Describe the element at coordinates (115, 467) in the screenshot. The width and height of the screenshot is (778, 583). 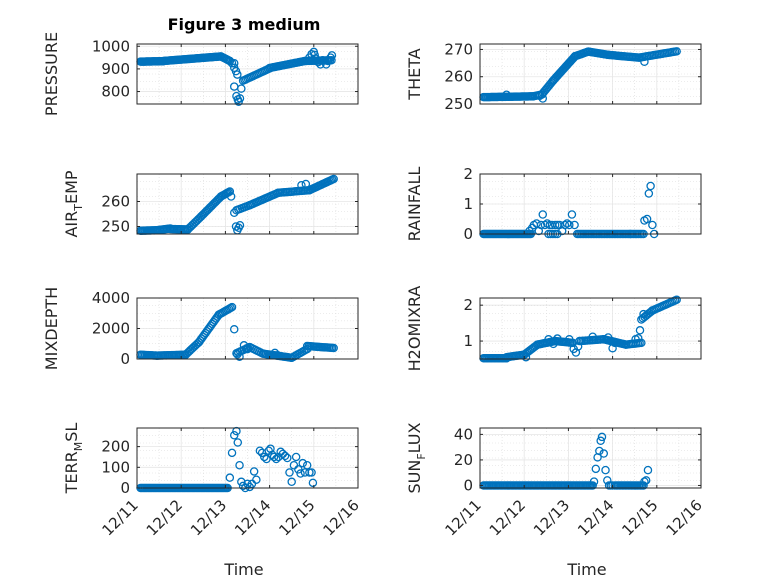
I see `y-tick-label: 100` at that location.